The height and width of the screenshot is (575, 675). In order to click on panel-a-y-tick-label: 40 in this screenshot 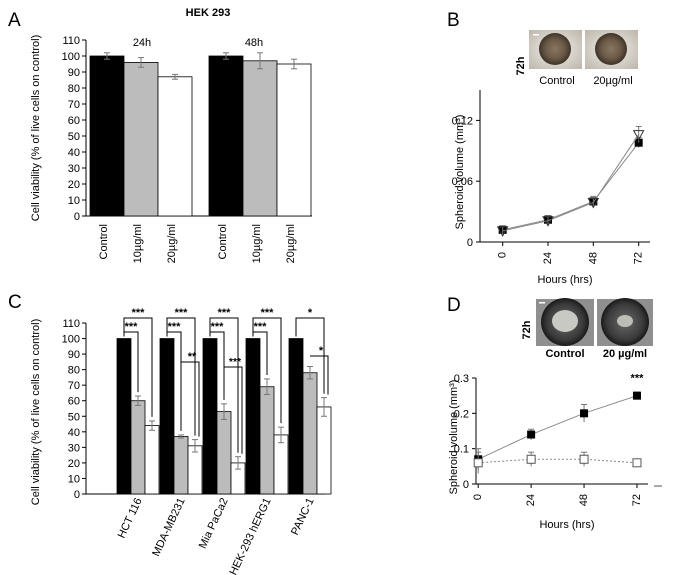, I will do `click(74, 153)`.